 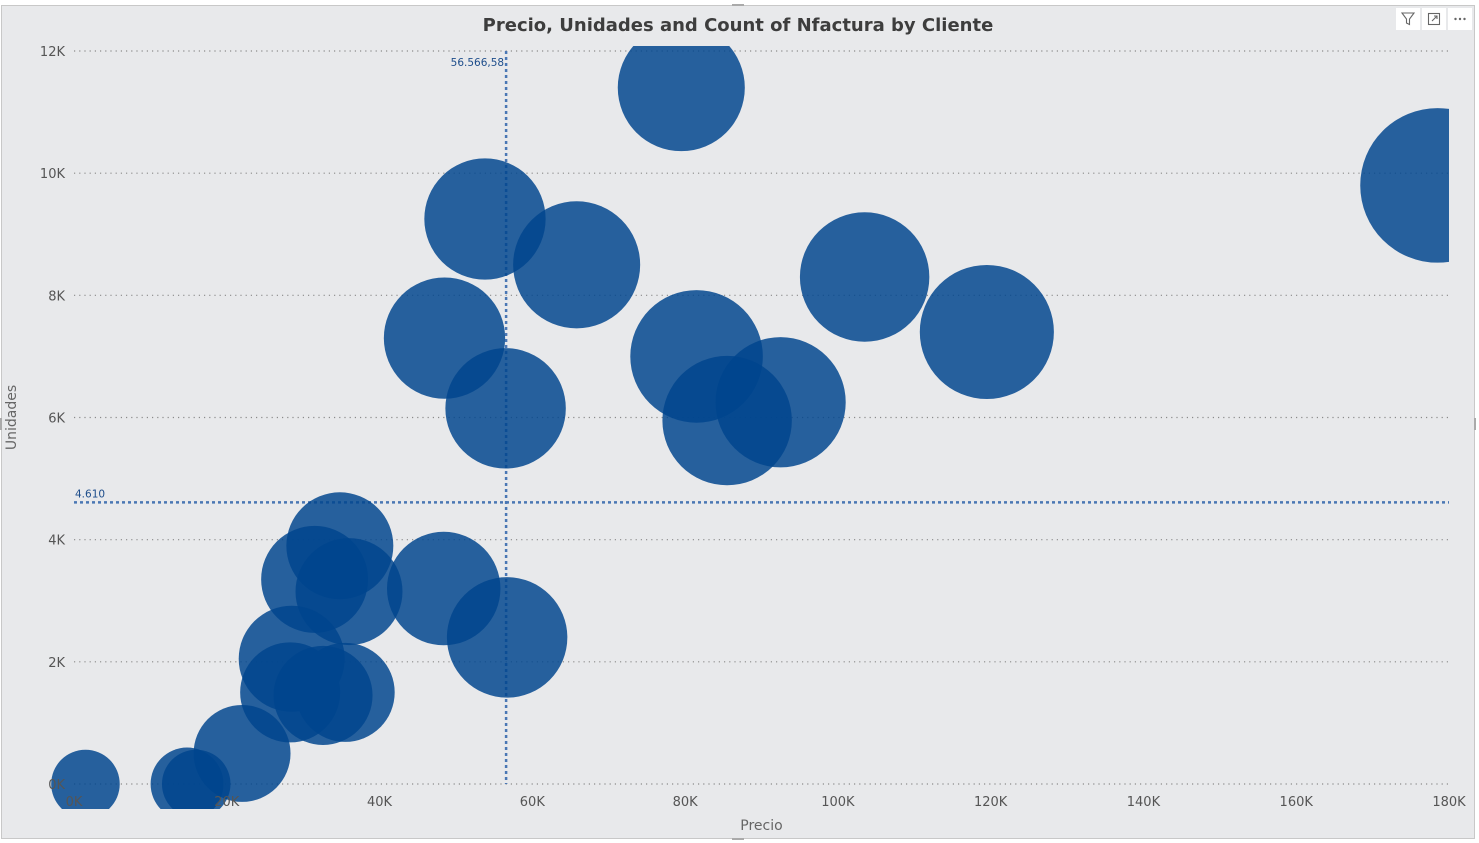 What do you see at coordinates (1449, 802) in the screenshot?
I see `x-tick-label: 180K` at bounding box center [1449, 802].